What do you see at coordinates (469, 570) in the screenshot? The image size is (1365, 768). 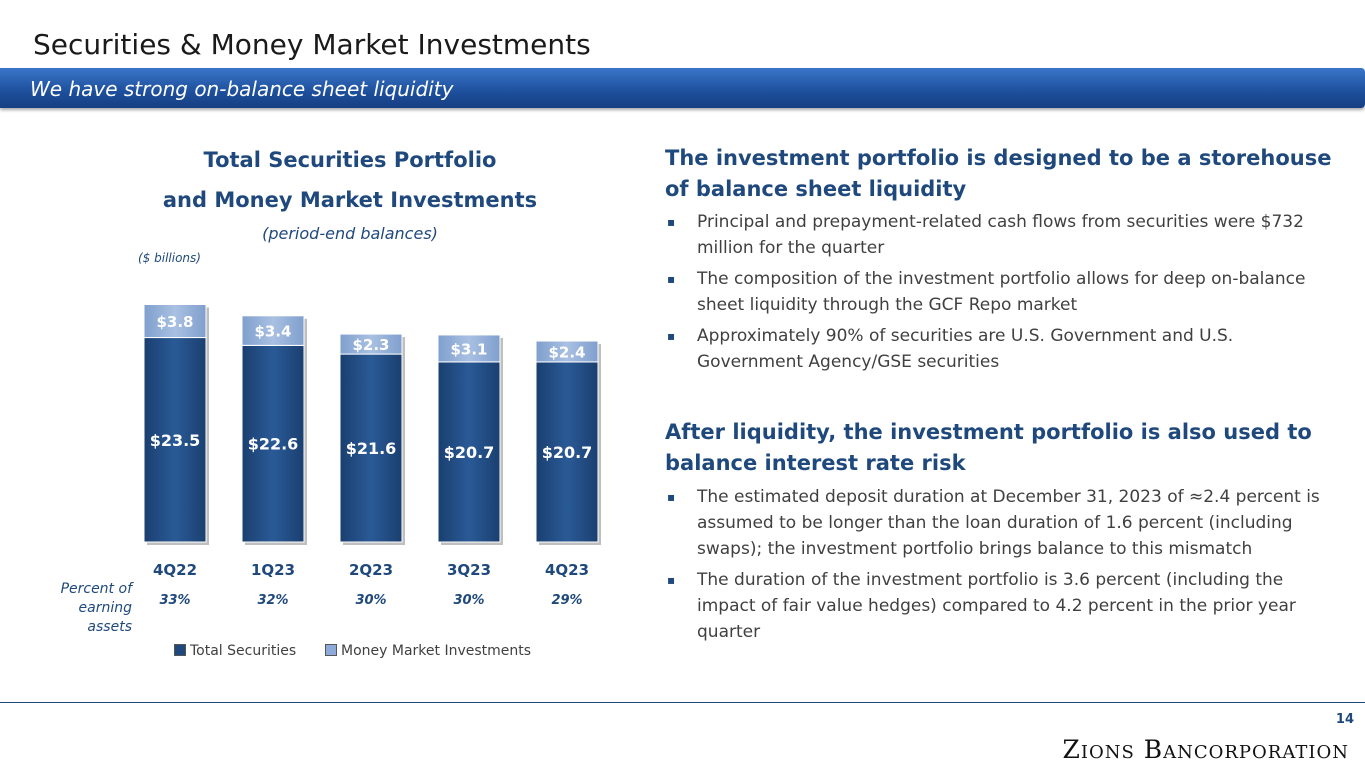 I see `category-label: 3Q23` at bounding box center [469, 570].